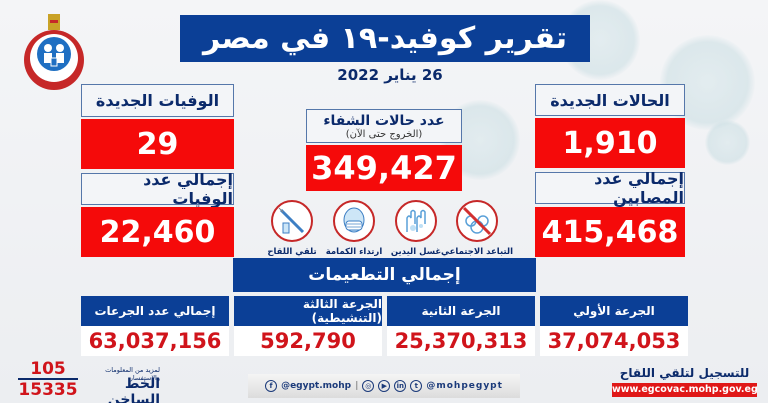  I want to click on total-deaths-label-text: إجمالي عدد الوفيات, so click(188, 189).